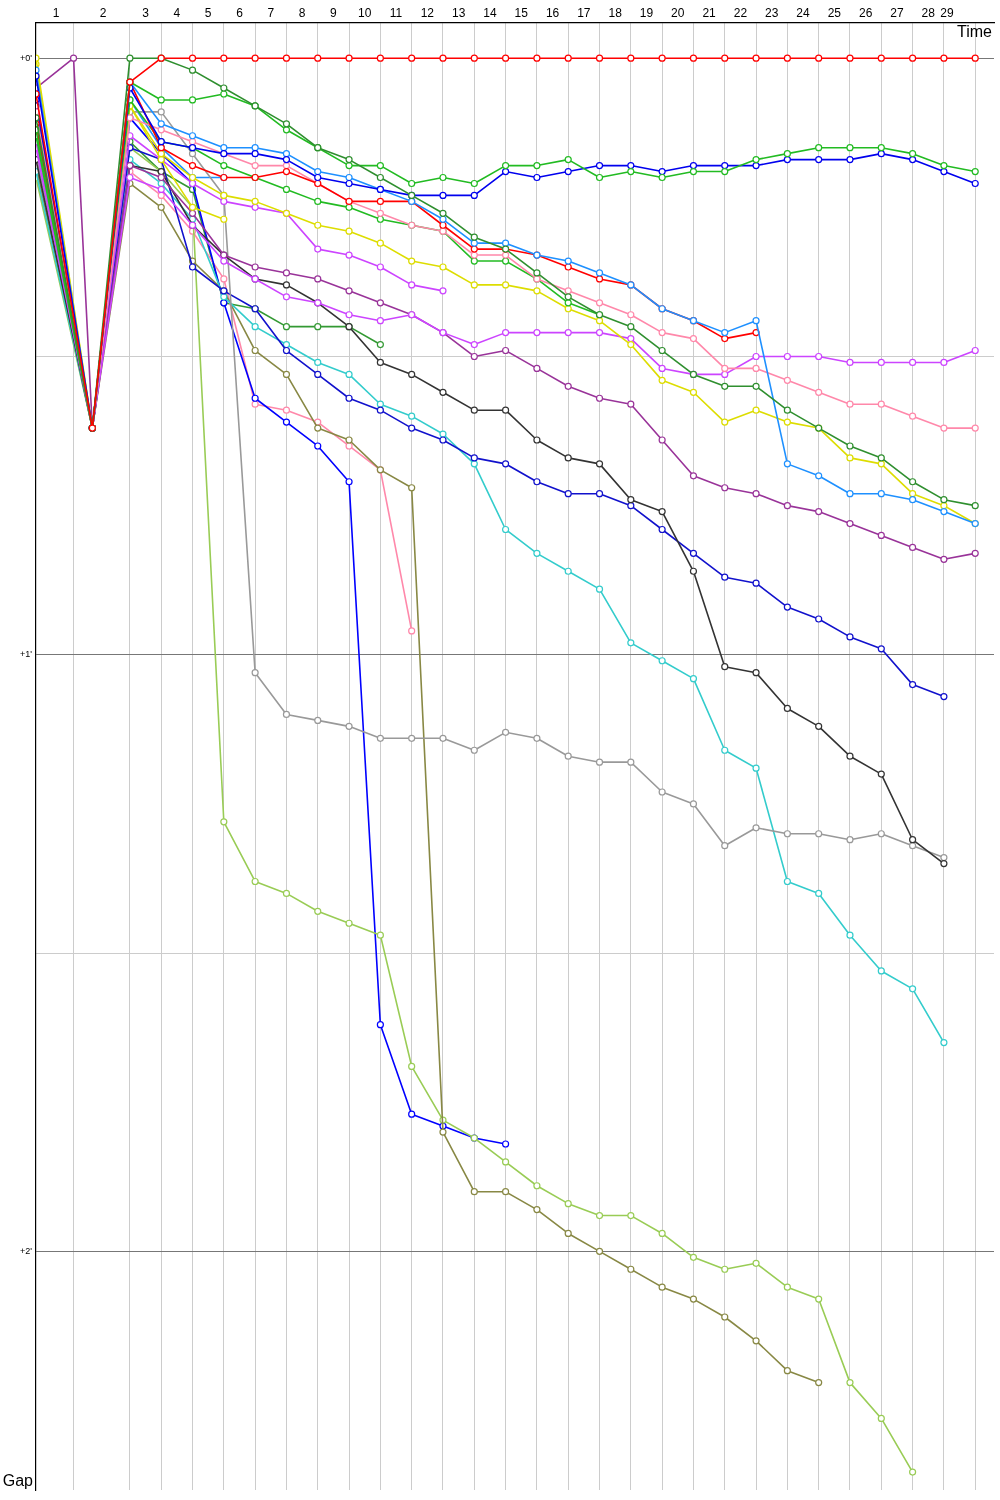  Describe the element at coordinates (584, 12) in the screenshot. I see `x-tick-label: 17` at that location.